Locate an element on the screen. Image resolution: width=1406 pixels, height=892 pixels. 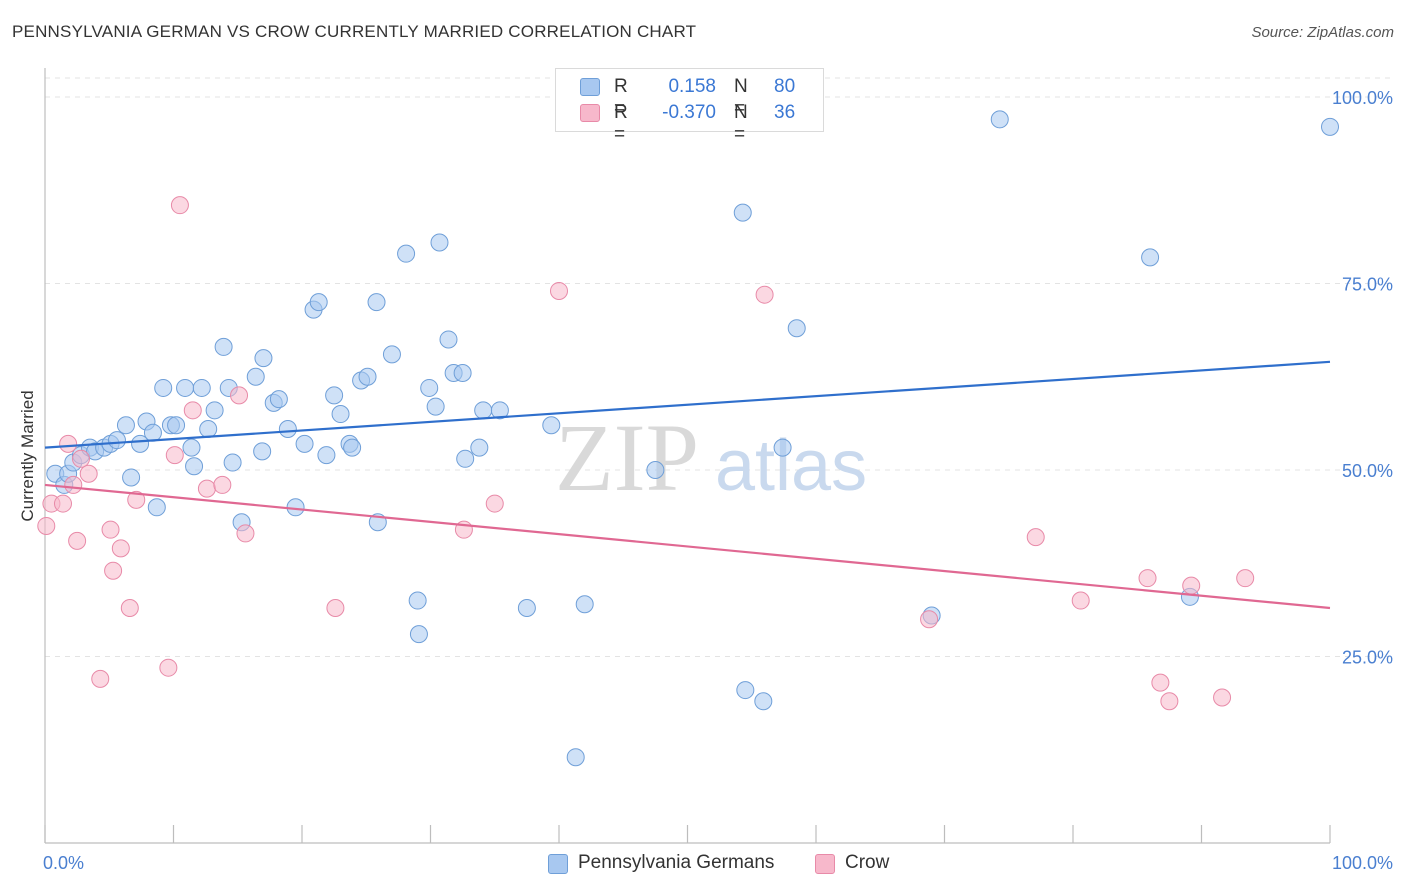
legend-r-value: 0.158 is located at coordinates (692, 86).